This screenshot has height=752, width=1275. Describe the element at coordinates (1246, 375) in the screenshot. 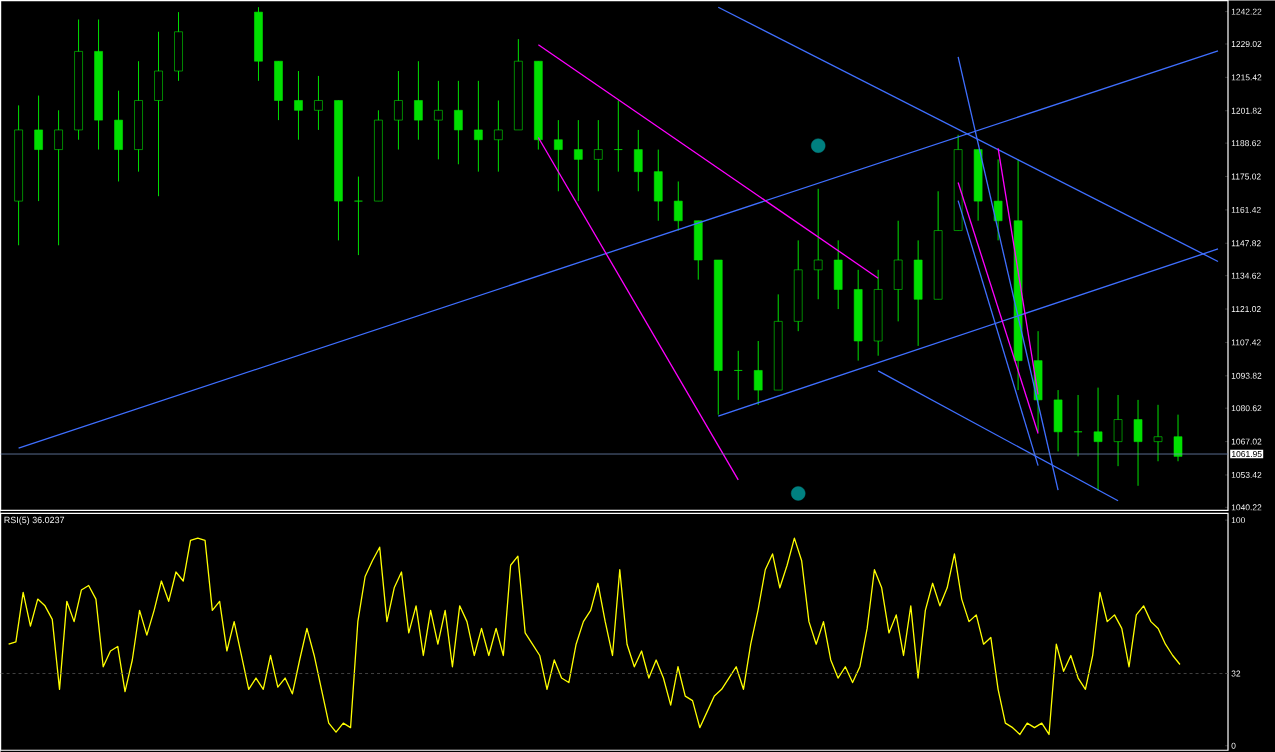

I see `y-tick-label: 1093.82` at that location.